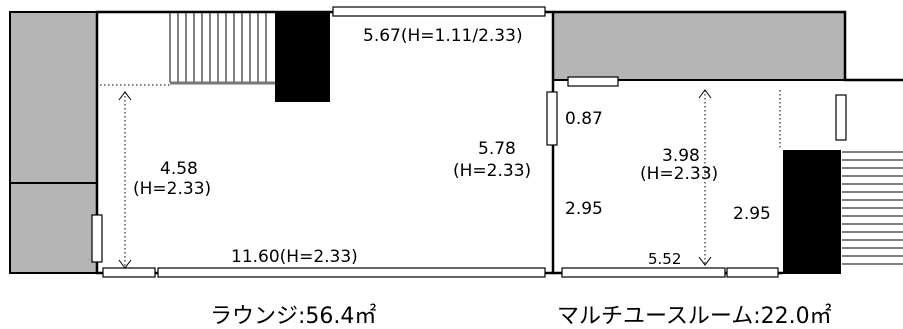  What do you see at coordinates (497, 149) in the screenshot?
I see `dimension-label: 5.78` at bounding box center [497, 149].